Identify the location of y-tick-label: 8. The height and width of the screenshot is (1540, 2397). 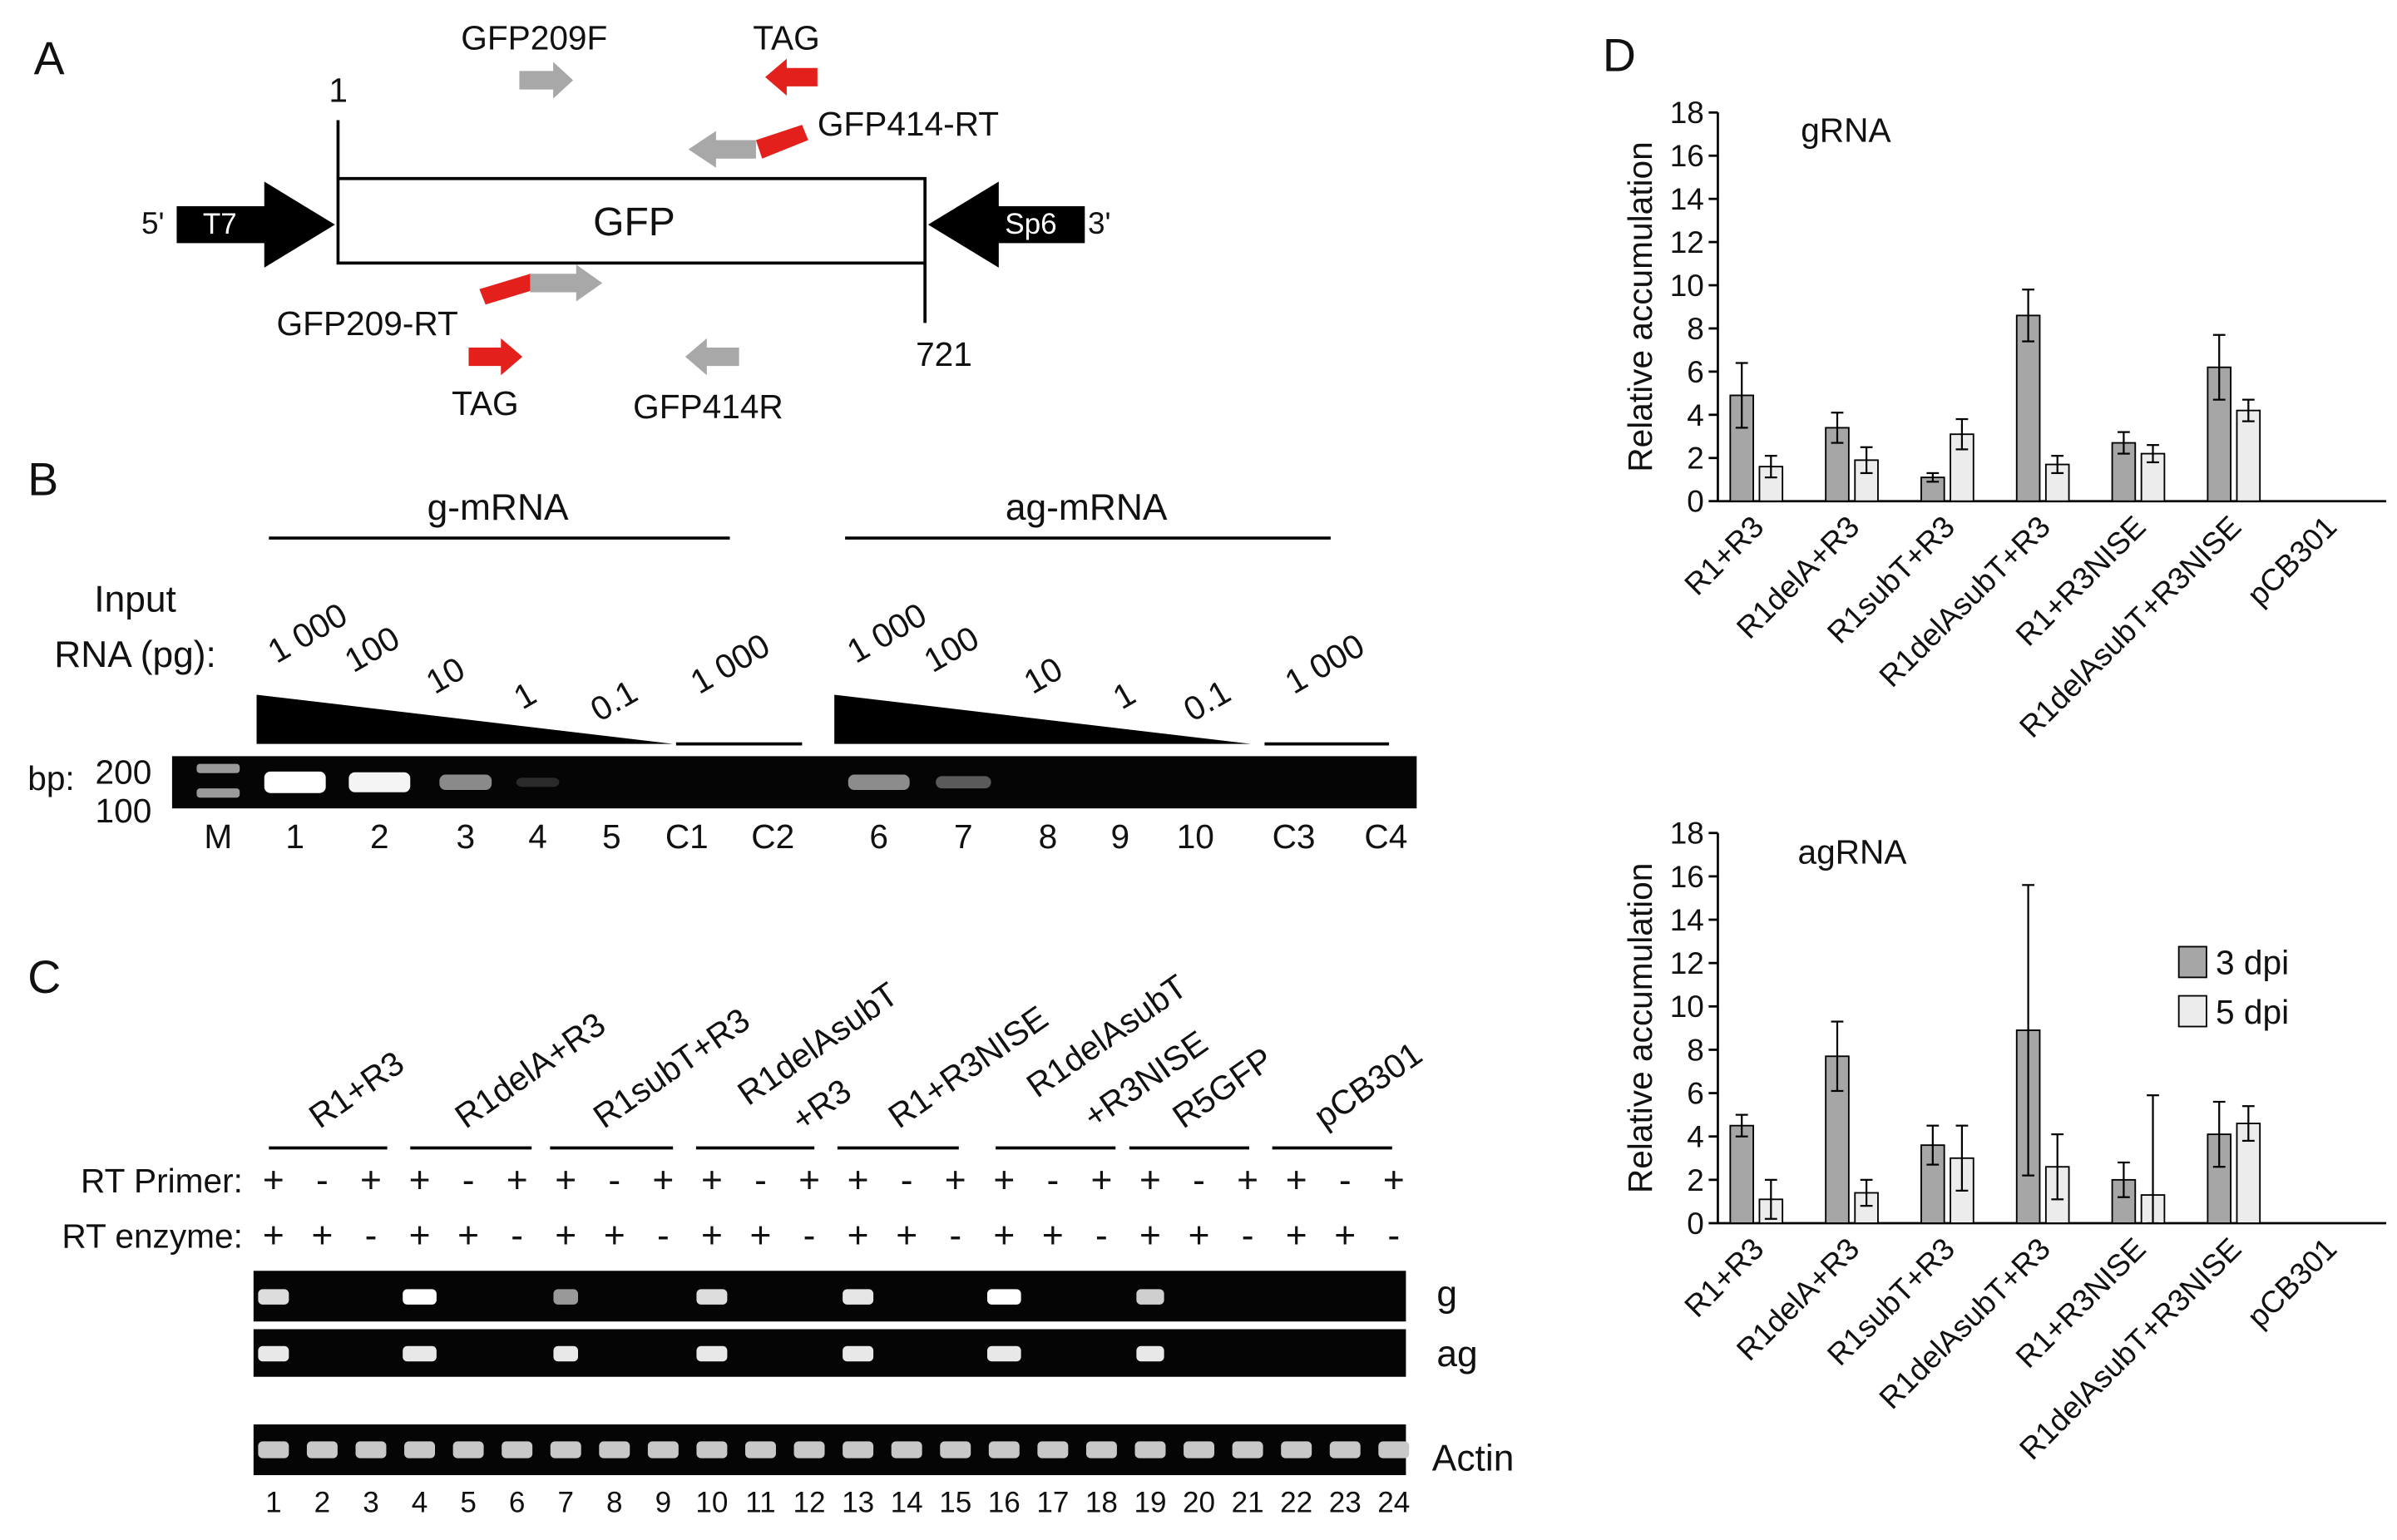
(1696, 329).